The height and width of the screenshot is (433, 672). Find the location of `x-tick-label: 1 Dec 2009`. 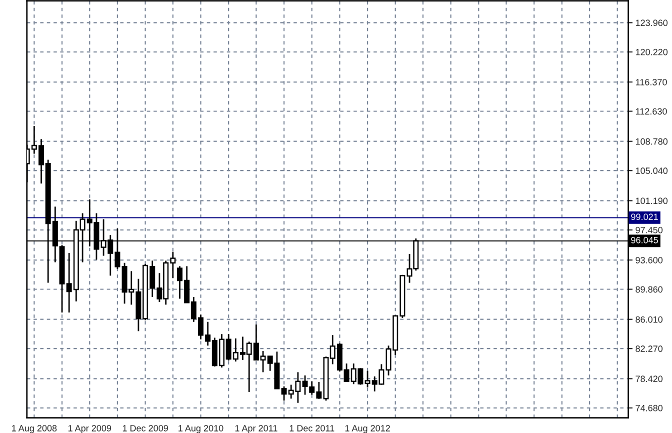

x-tick-label: 1 Dec 2009 is located at coordinates (145, 428).